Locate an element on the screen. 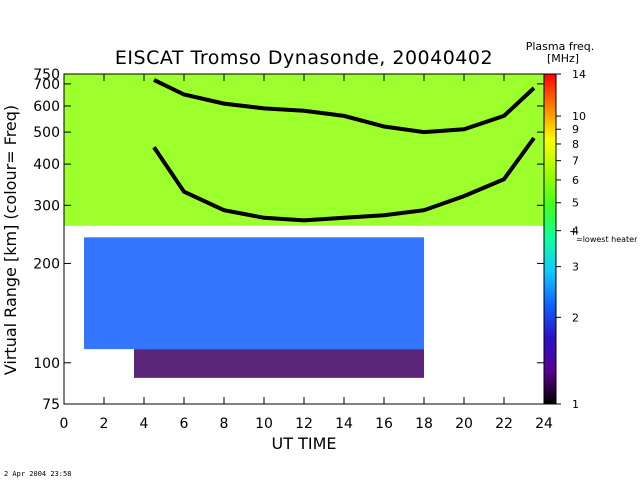  y-tick-label: 300 is located at coordinates (46, 206).